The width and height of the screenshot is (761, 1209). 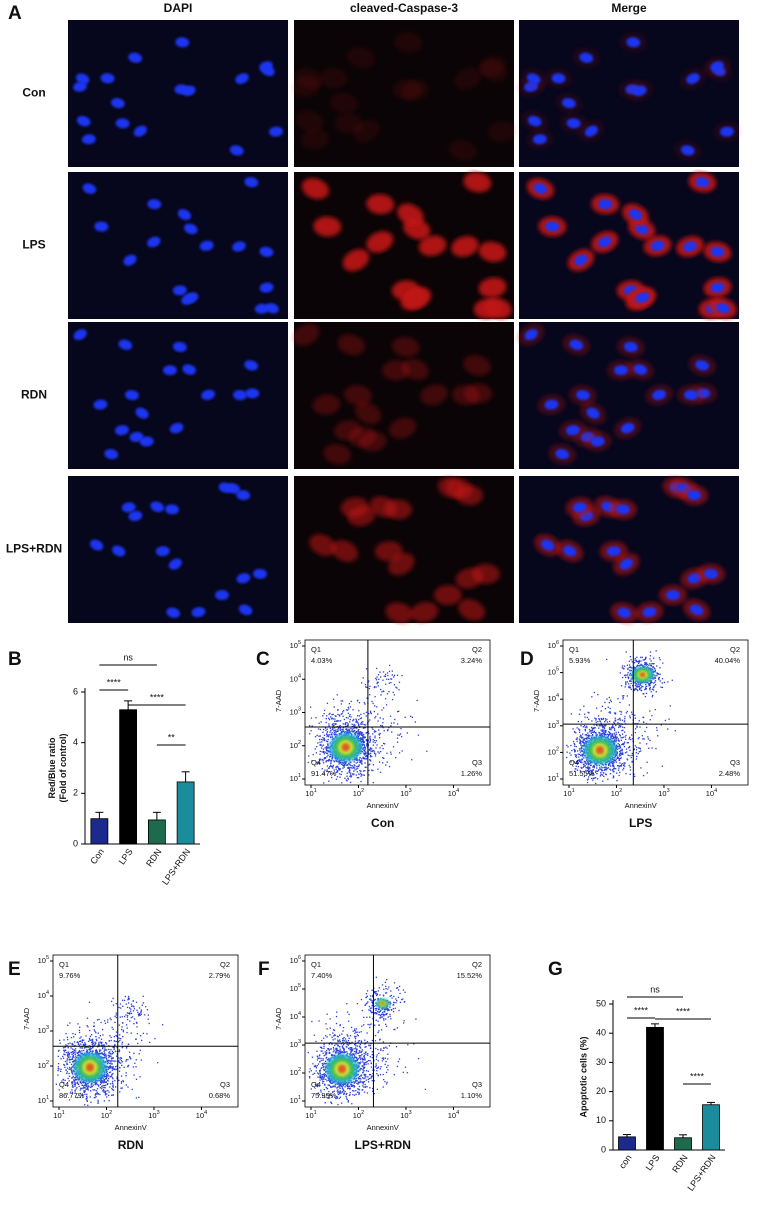 I want to click on bar, so click(x=156, y=832).